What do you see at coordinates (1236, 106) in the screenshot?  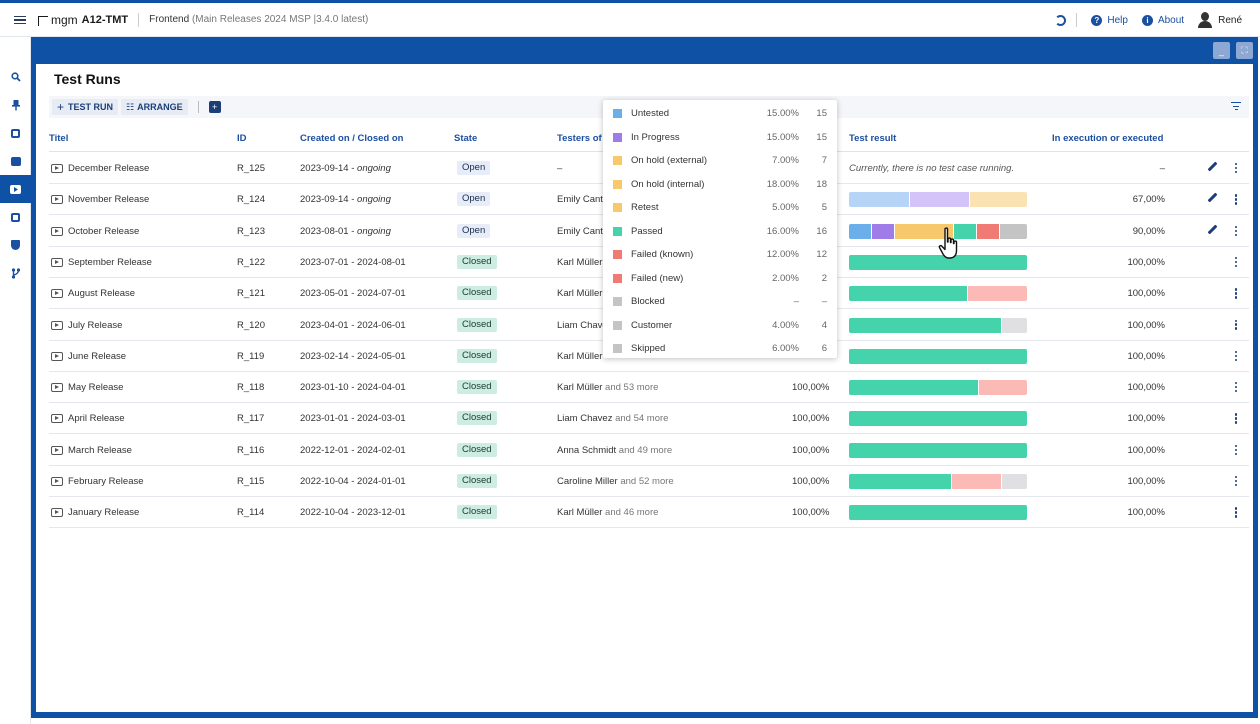 I see `filter-icon` at bounding box center [1236, 106].